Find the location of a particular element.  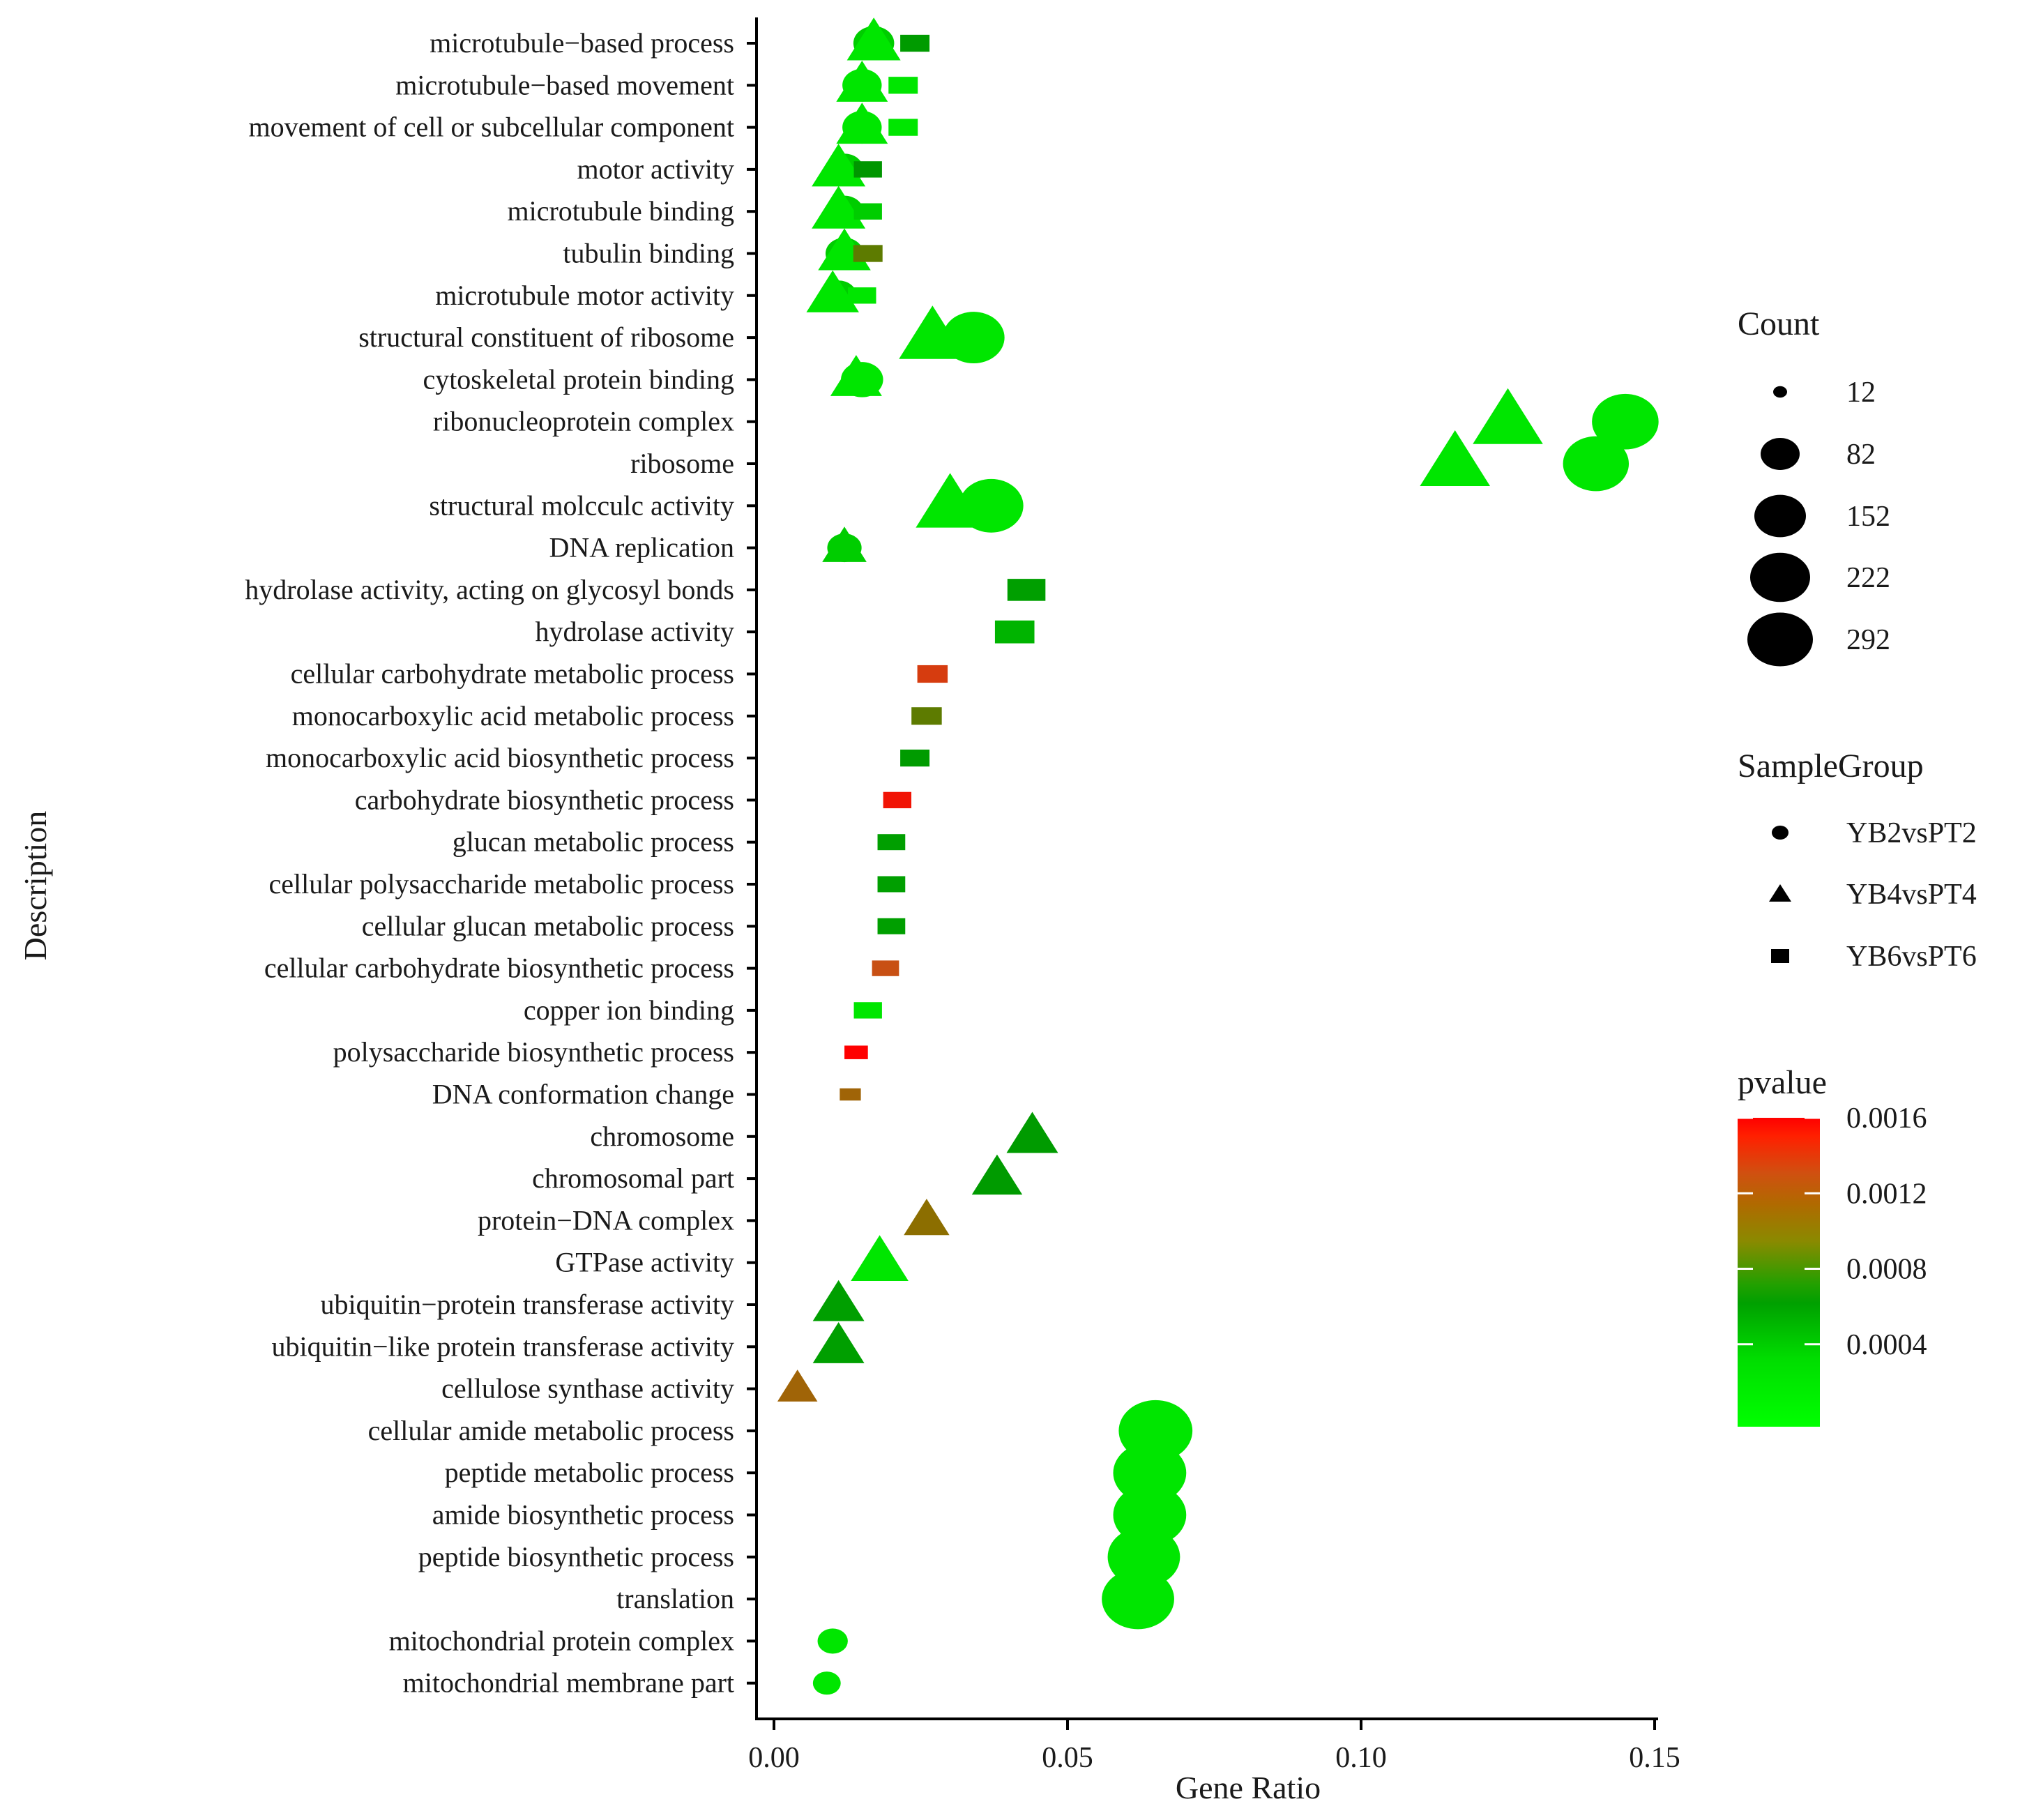

y-tick-label: copper ion binding is located at coordinates (629, 1010).